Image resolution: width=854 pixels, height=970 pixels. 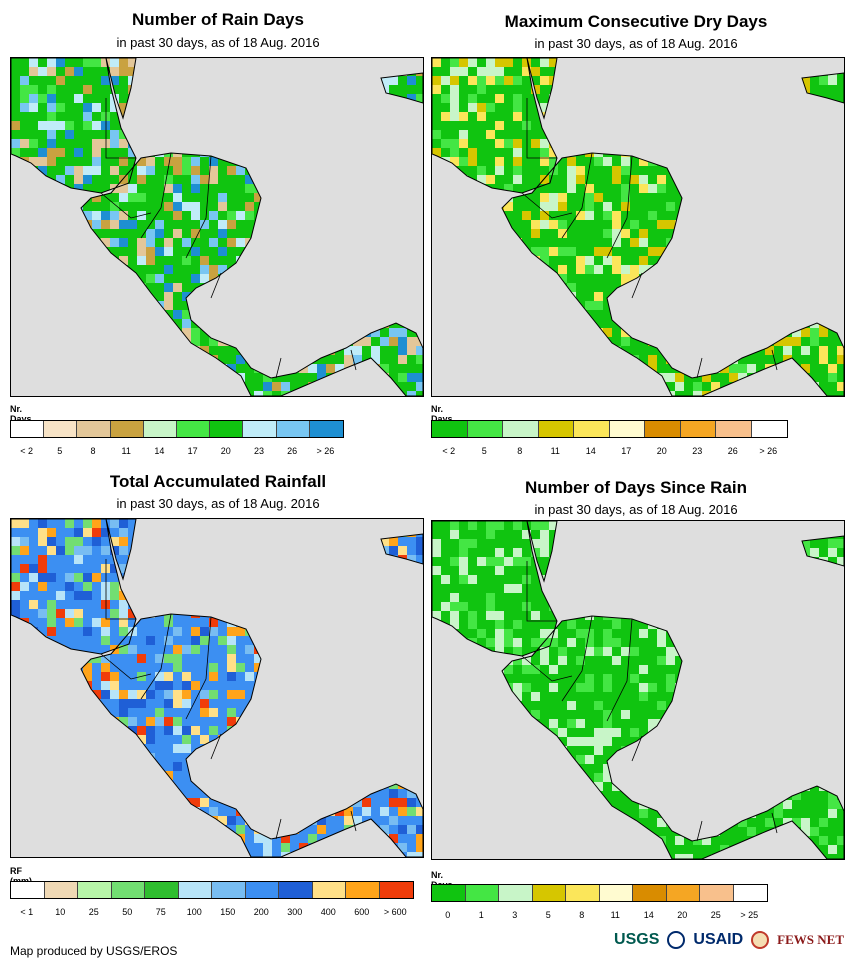 I want to click on legend-tick-label: 10, so click(x=60, y=912).